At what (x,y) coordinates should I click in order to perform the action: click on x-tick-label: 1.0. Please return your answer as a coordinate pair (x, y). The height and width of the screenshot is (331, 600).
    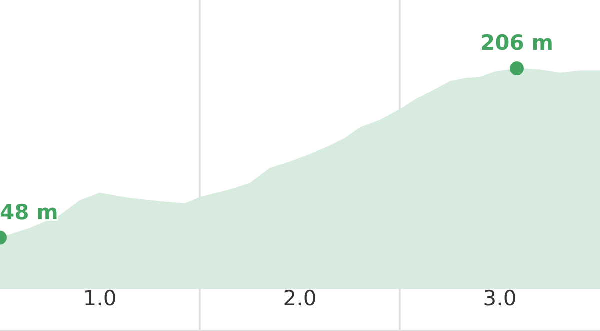
    Looking at the image, I should click on (100, 298).